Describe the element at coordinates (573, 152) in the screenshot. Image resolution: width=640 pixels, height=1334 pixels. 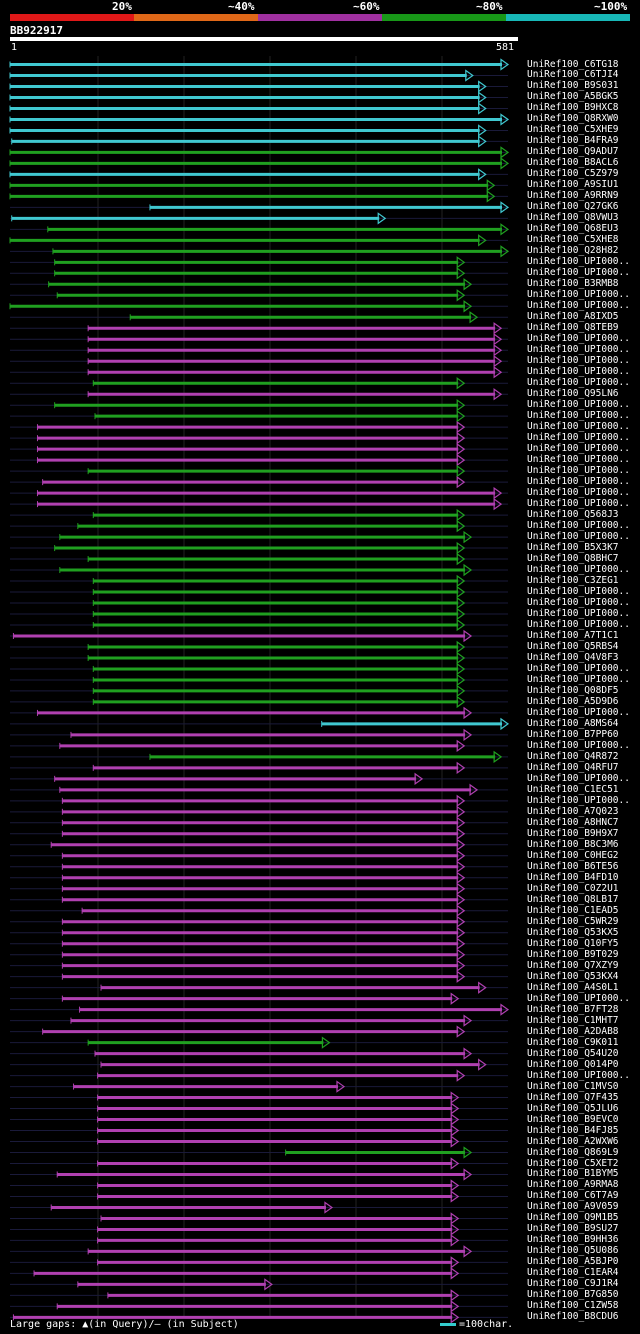
I see `hit-label: UniRef100_Q9ADU7` at that location.